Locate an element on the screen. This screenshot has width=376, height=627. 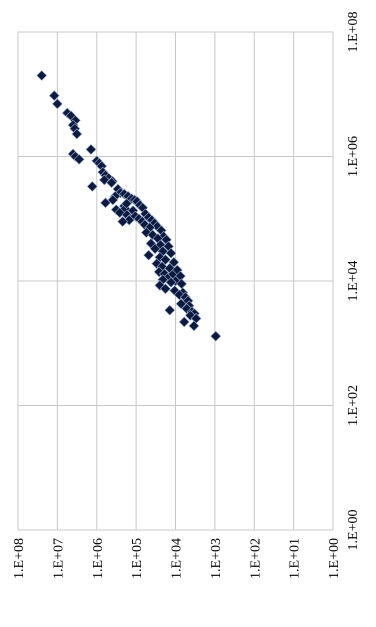
y-axis-tick-label: 1.E+03 is located at coordinates (216, 558).